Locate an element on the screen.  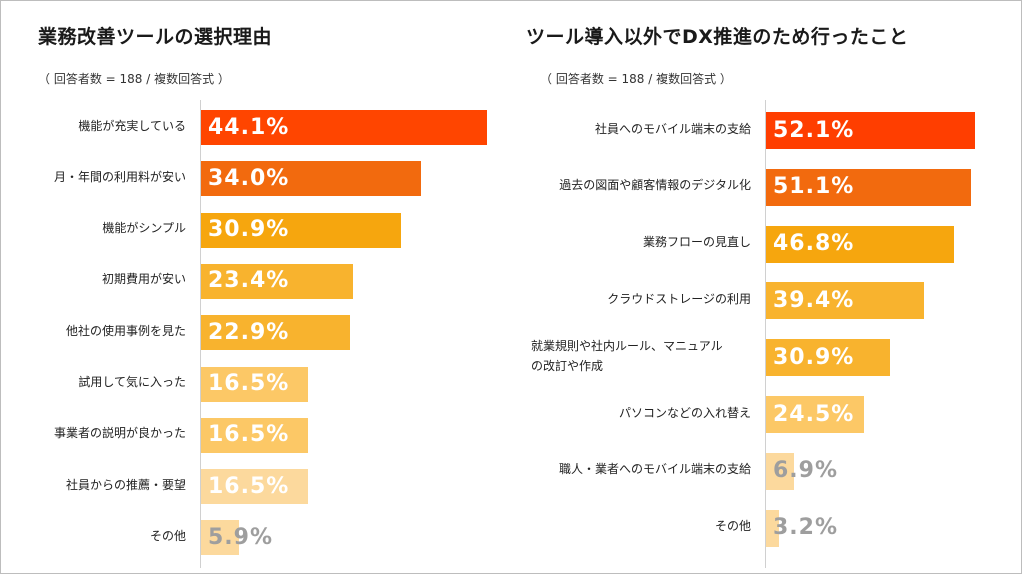
category-label: 他社の使用事例を見た is located at coordinates (125, 330).